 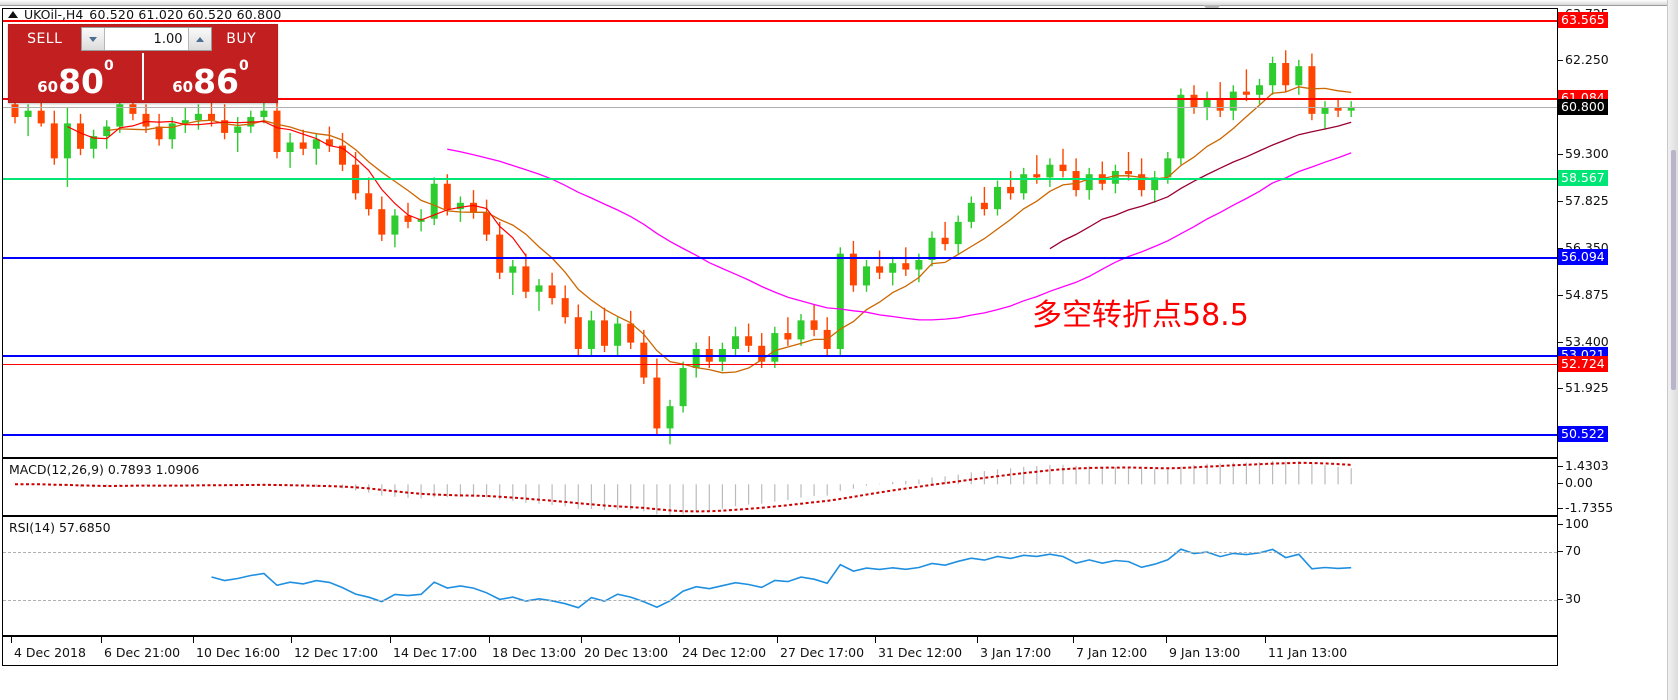 I want to click on symbol-name: UKOil-,H4, so click(x=54, y=14).